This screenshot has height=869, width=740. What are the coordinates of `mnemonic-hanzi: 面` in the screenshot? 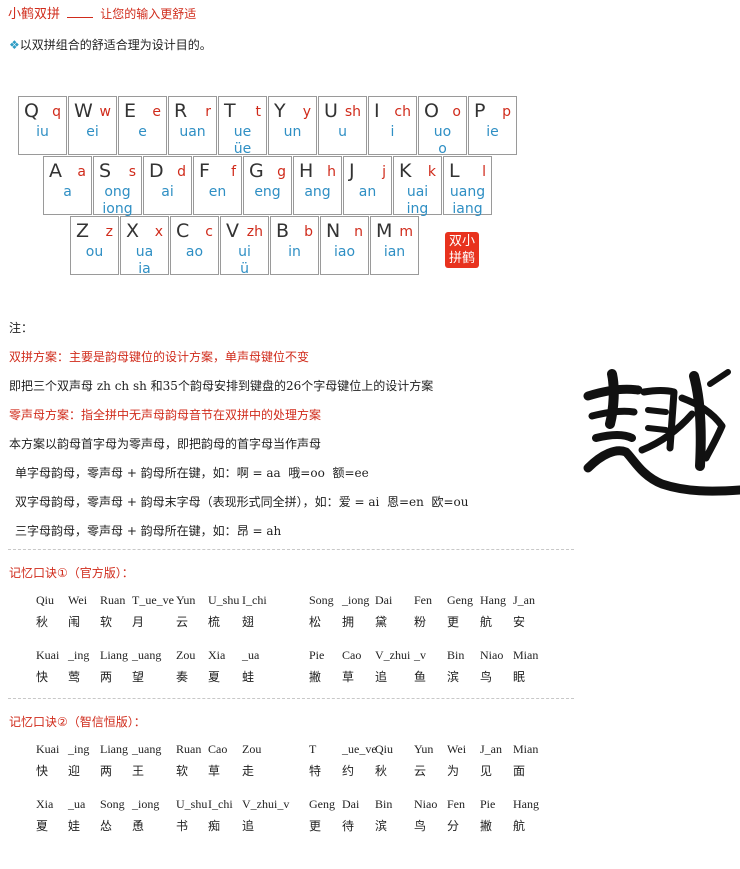 It's located at (519, 771).